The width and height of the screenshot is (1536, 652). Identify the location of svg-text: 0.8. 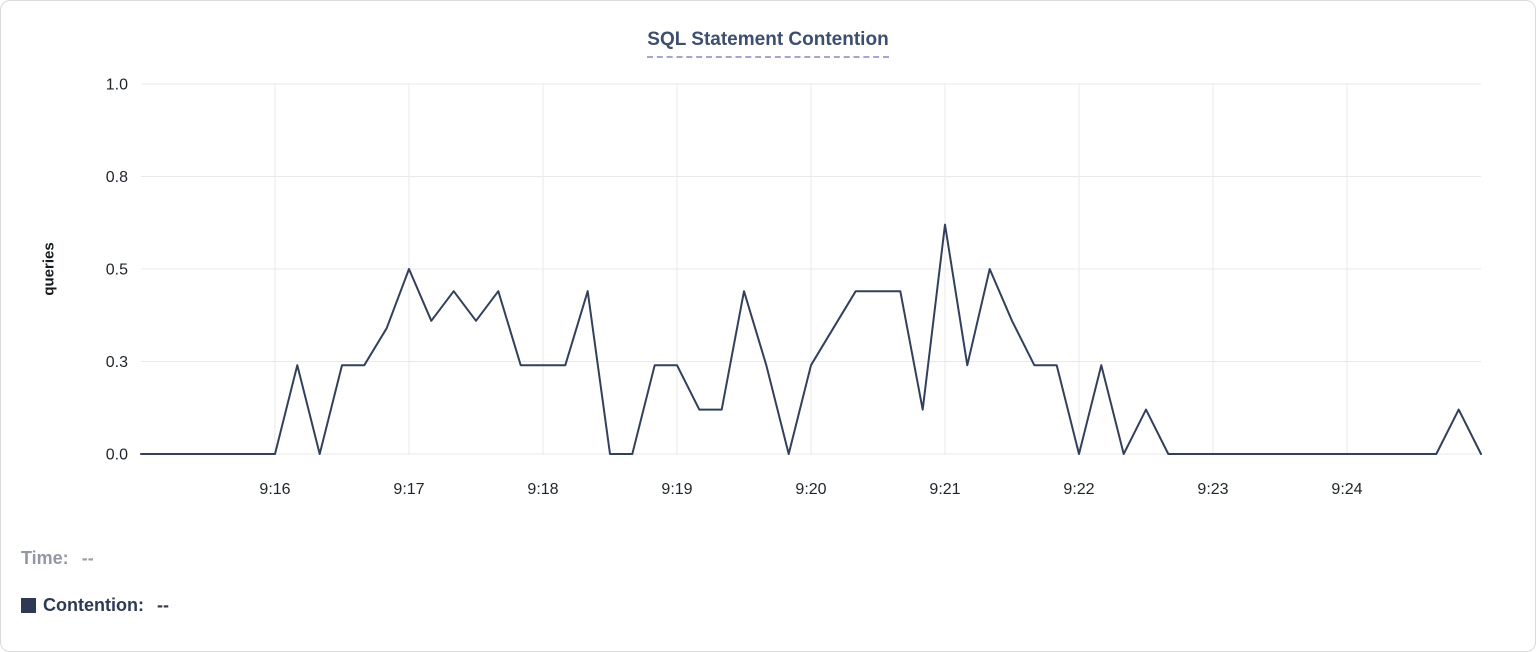
(117, 177).